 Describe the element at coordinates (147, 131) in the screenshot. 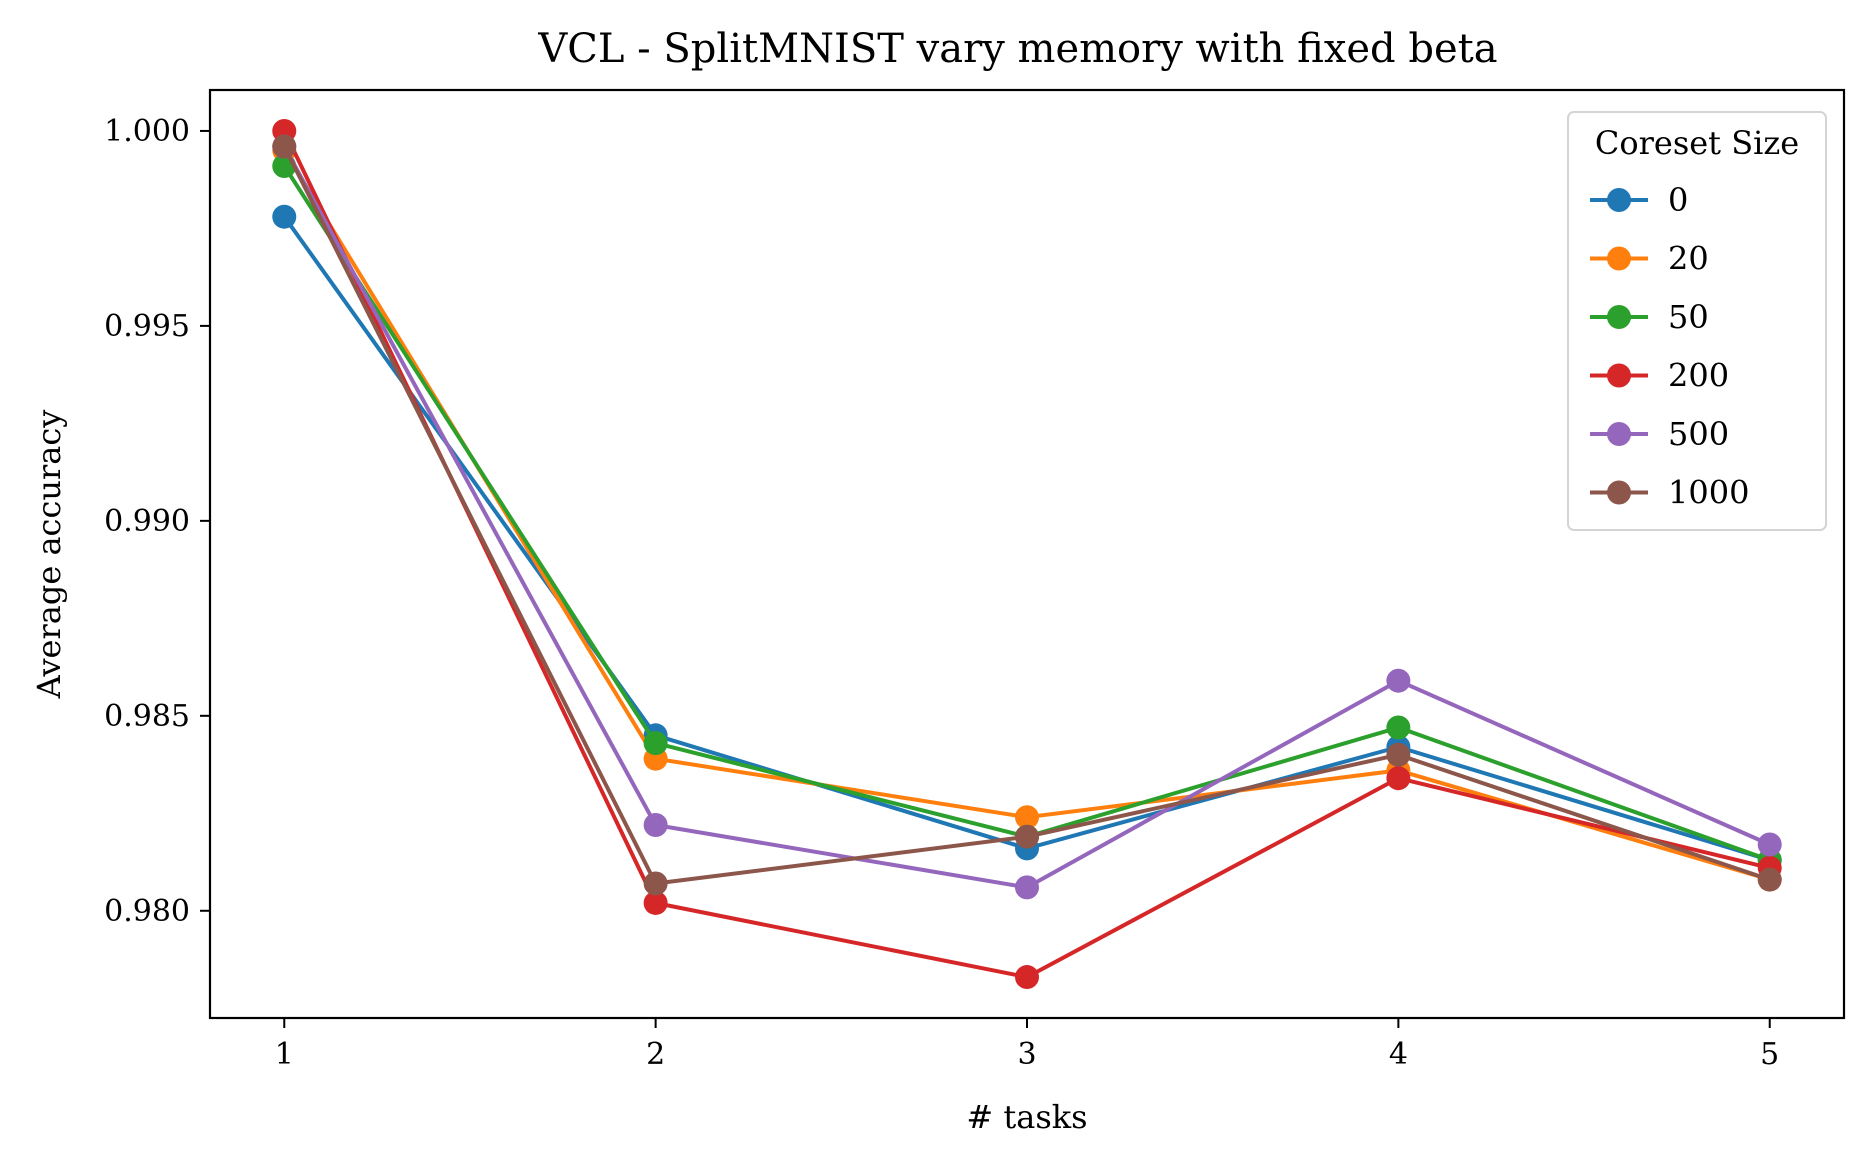

I see `y-tick-label: 1.000` at that location.